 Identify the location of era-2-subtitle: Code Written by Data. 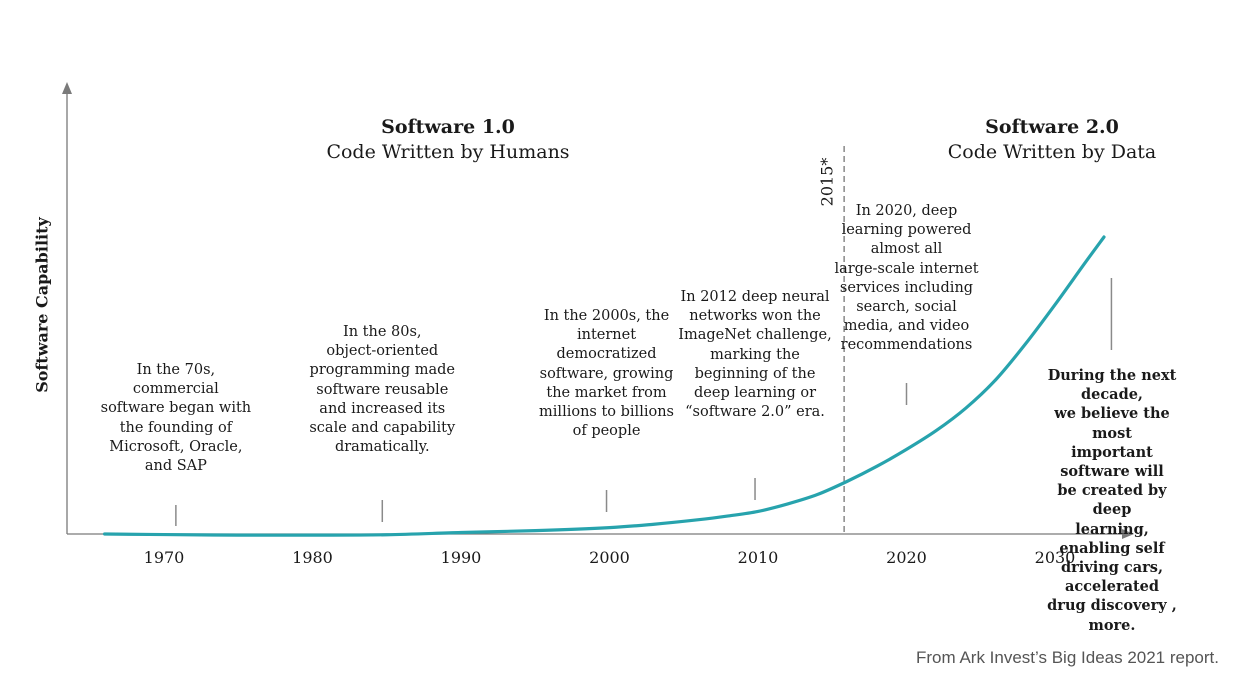
(1052, 152).